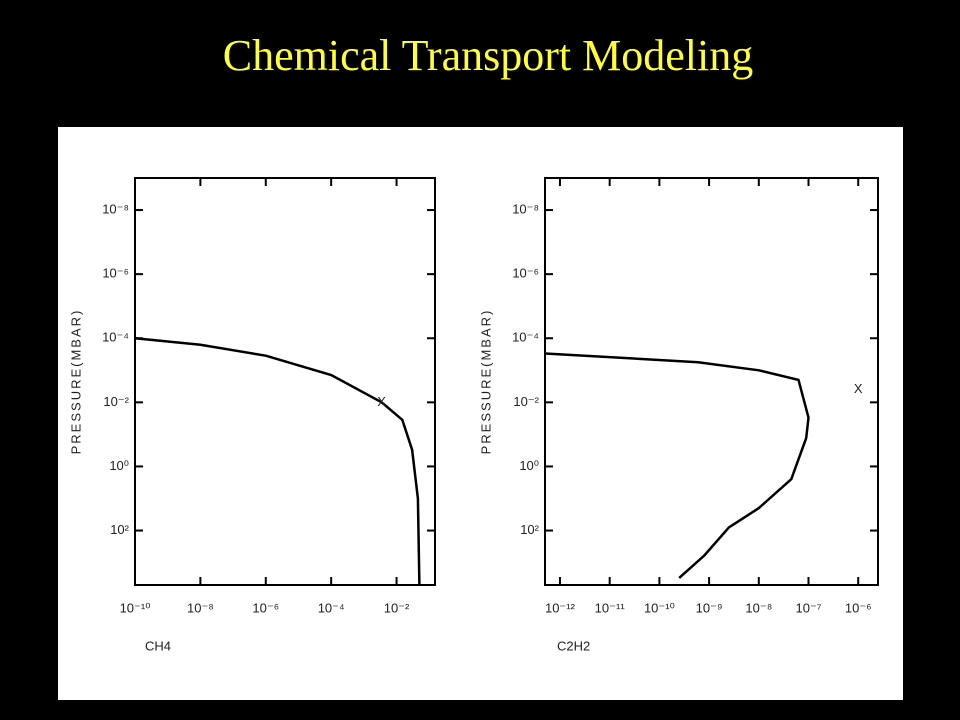 The image size is (960, 720). What do you see at coordinates (331, 607) in the screenshot?
I see `x-tick-label: 10⁻⁴` at bounding box center [331, 607].